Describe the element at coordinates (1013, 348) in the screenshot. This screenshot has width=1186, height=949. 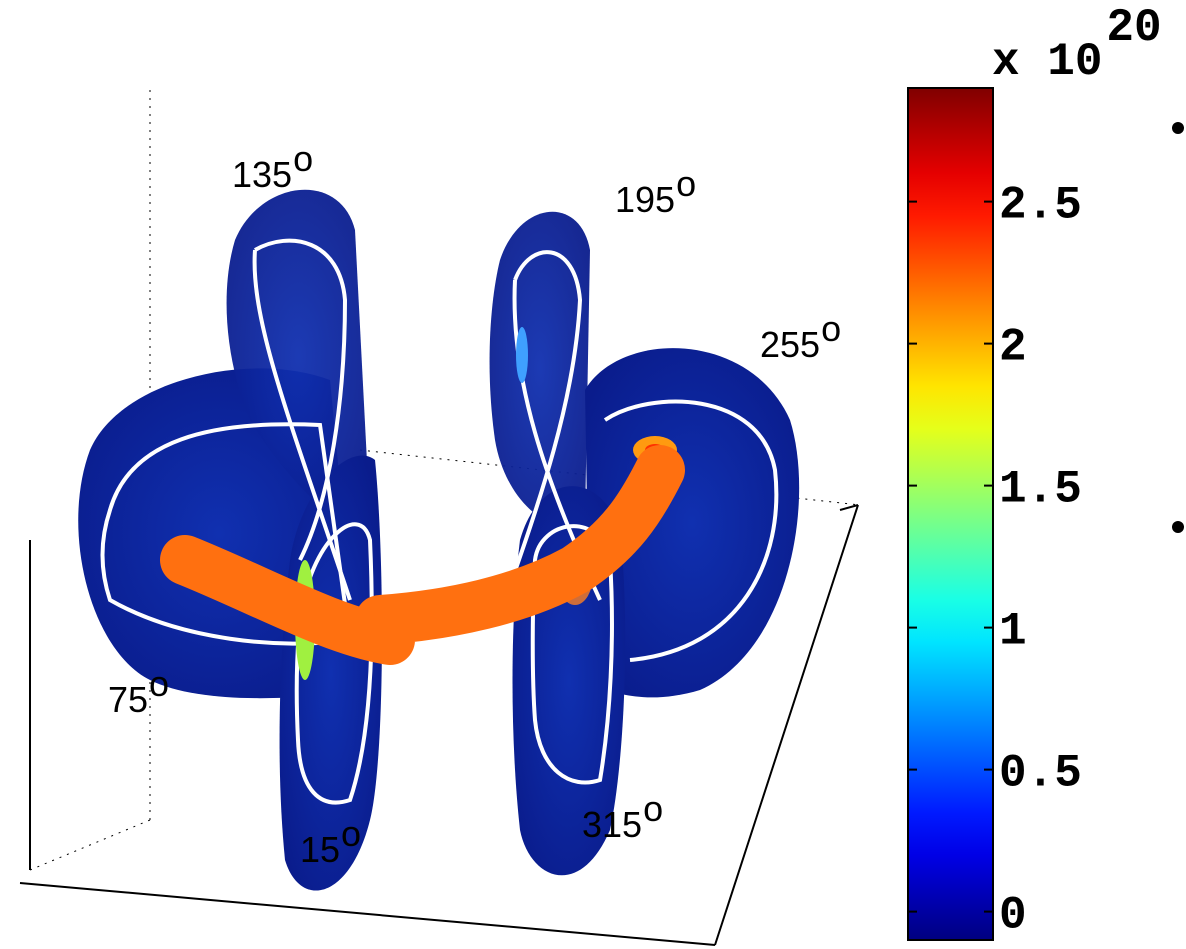
I see `colorbar-tick-label: 2` at that location.